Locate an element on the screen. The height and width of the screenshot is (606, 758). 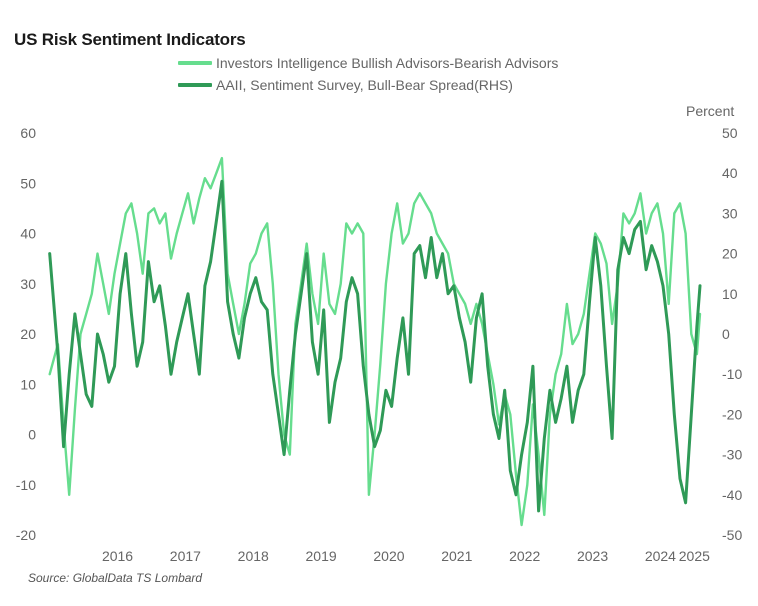
right-axis-tick-label: 0 is located at coordinates (726, 334).